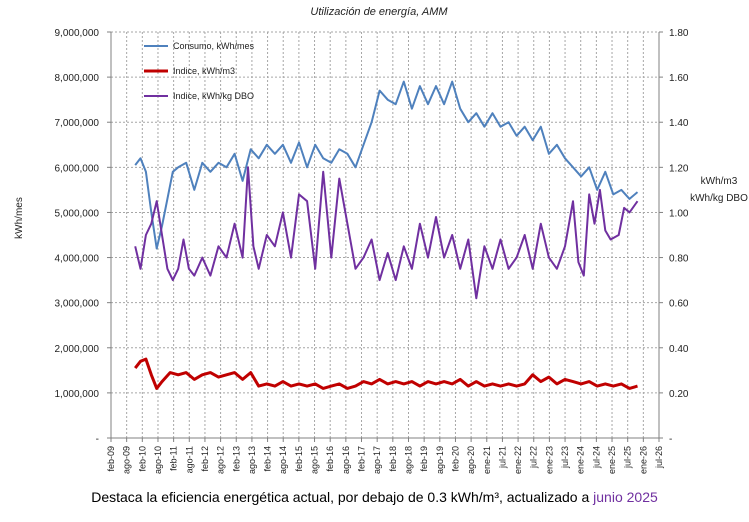 This screenshot has height=522, width=749. What do you see at coordinates (97, 439) in the screenshot?
I see `y-tick-label: -` at bounding box center [97, 439].